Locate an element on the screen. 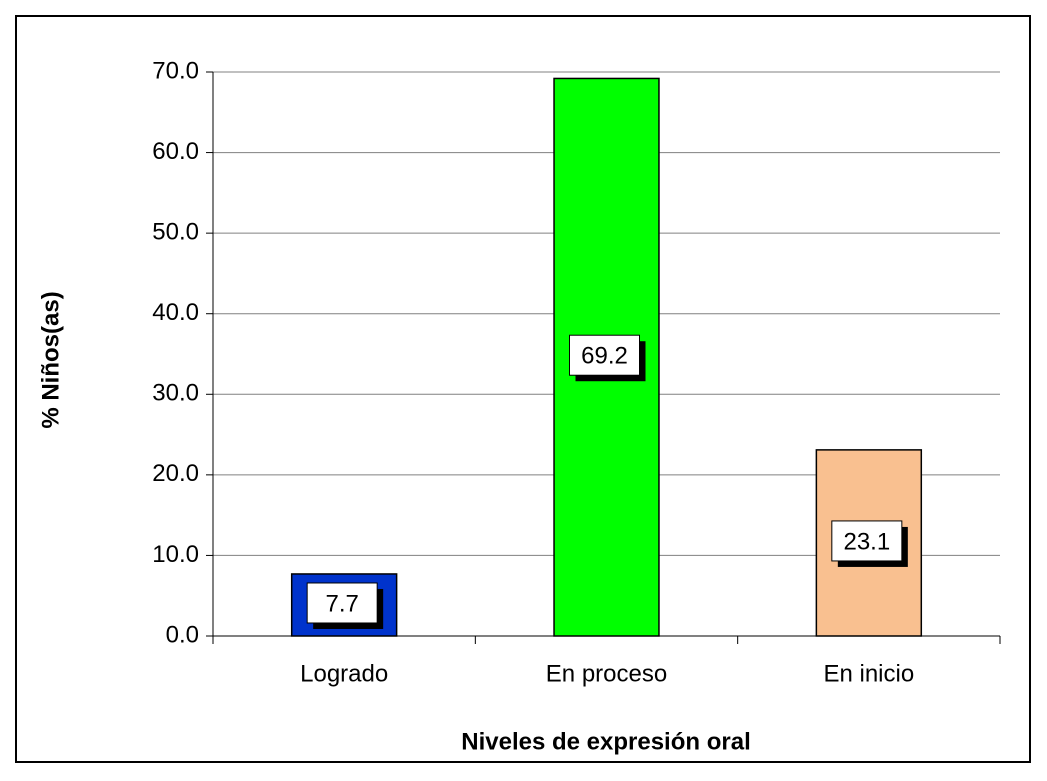  y-tick-label: 50.0 is located at coordinates (175, 231).